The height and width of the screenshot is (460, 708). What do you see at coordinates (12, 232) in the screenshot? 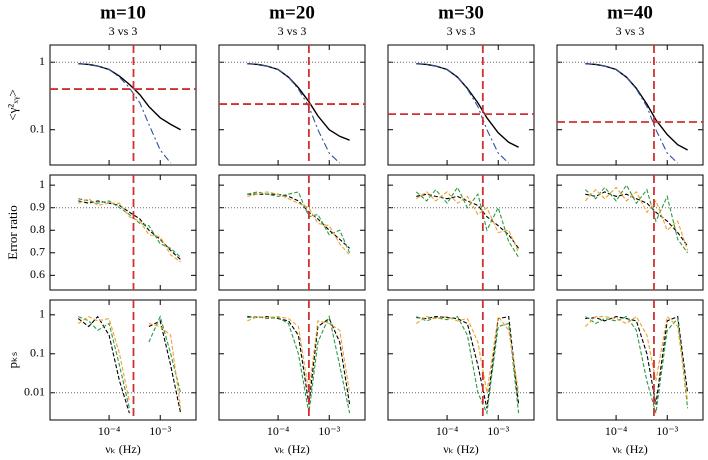
I see `y-axis-label: Error ratio` at bounding box center [12, 232].